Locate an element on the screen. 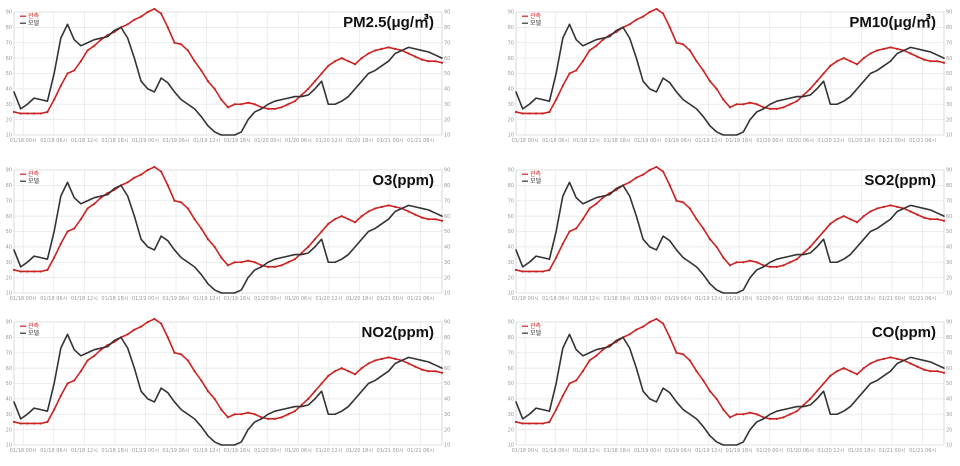 Image resolution: width=960 pixels, height=466 pixels. chart-title: NO2(ppm) is located at coordinates (398, 332).